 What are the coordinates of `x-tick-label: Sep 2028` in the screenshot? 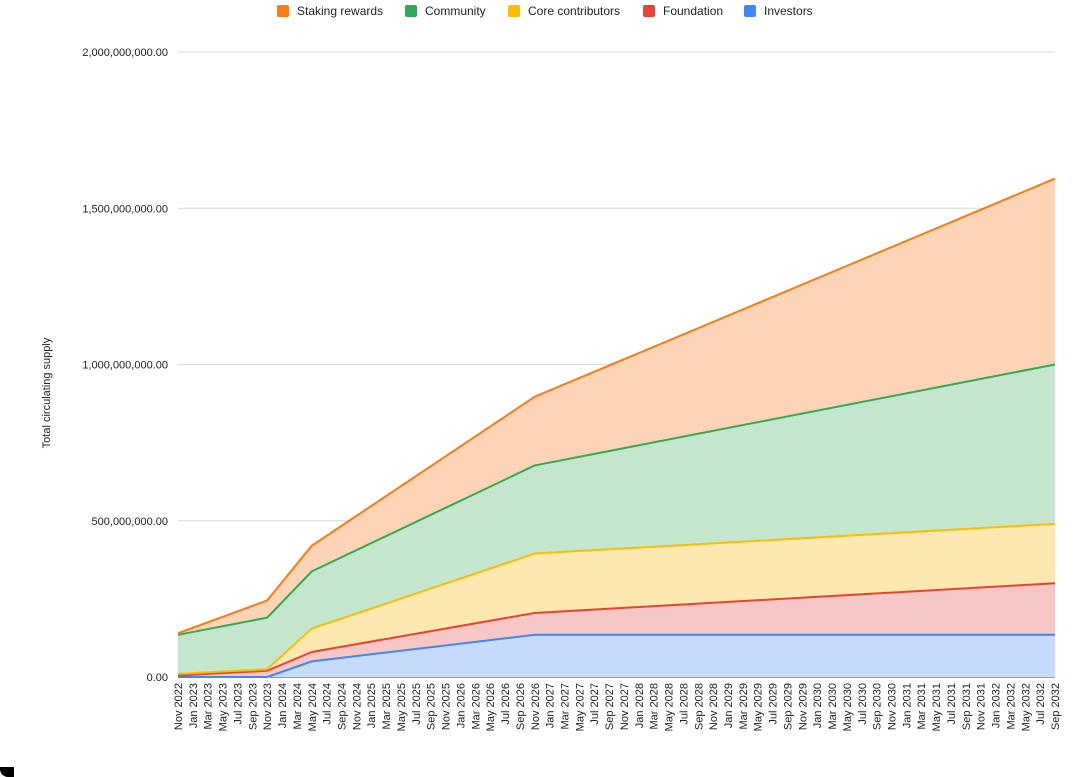 It's located at (699, 706).